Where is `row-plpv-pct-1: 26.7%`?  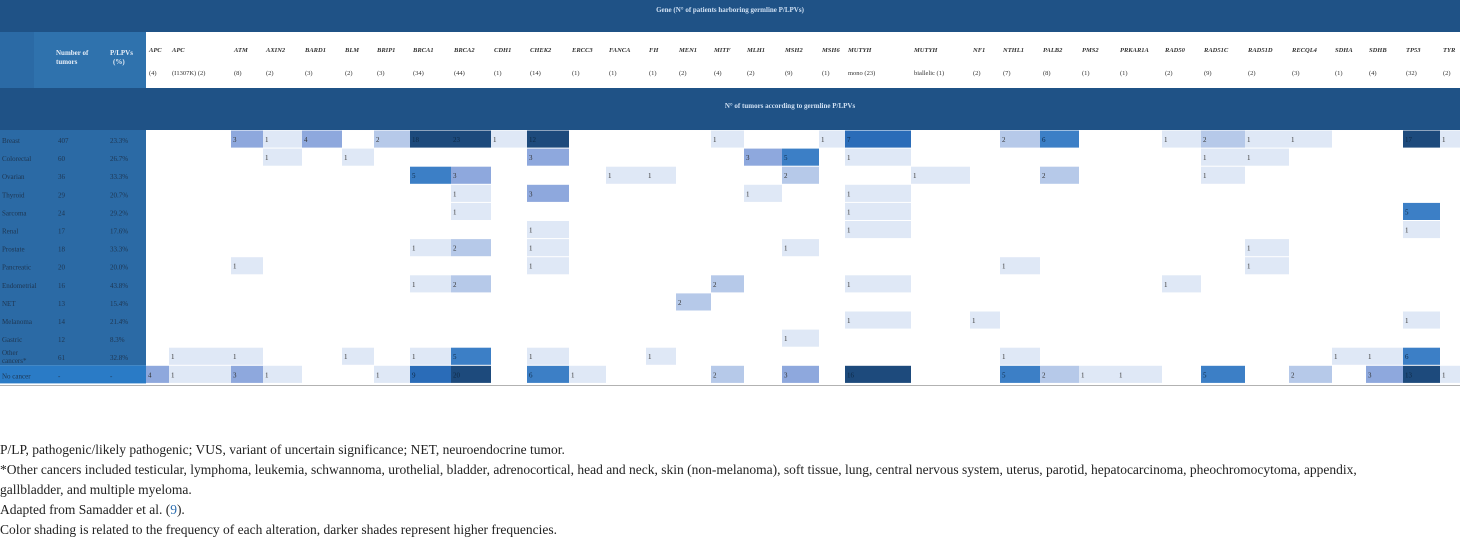
row-plpv-pct-1: 26.7% is located at coordinates (119, 159).